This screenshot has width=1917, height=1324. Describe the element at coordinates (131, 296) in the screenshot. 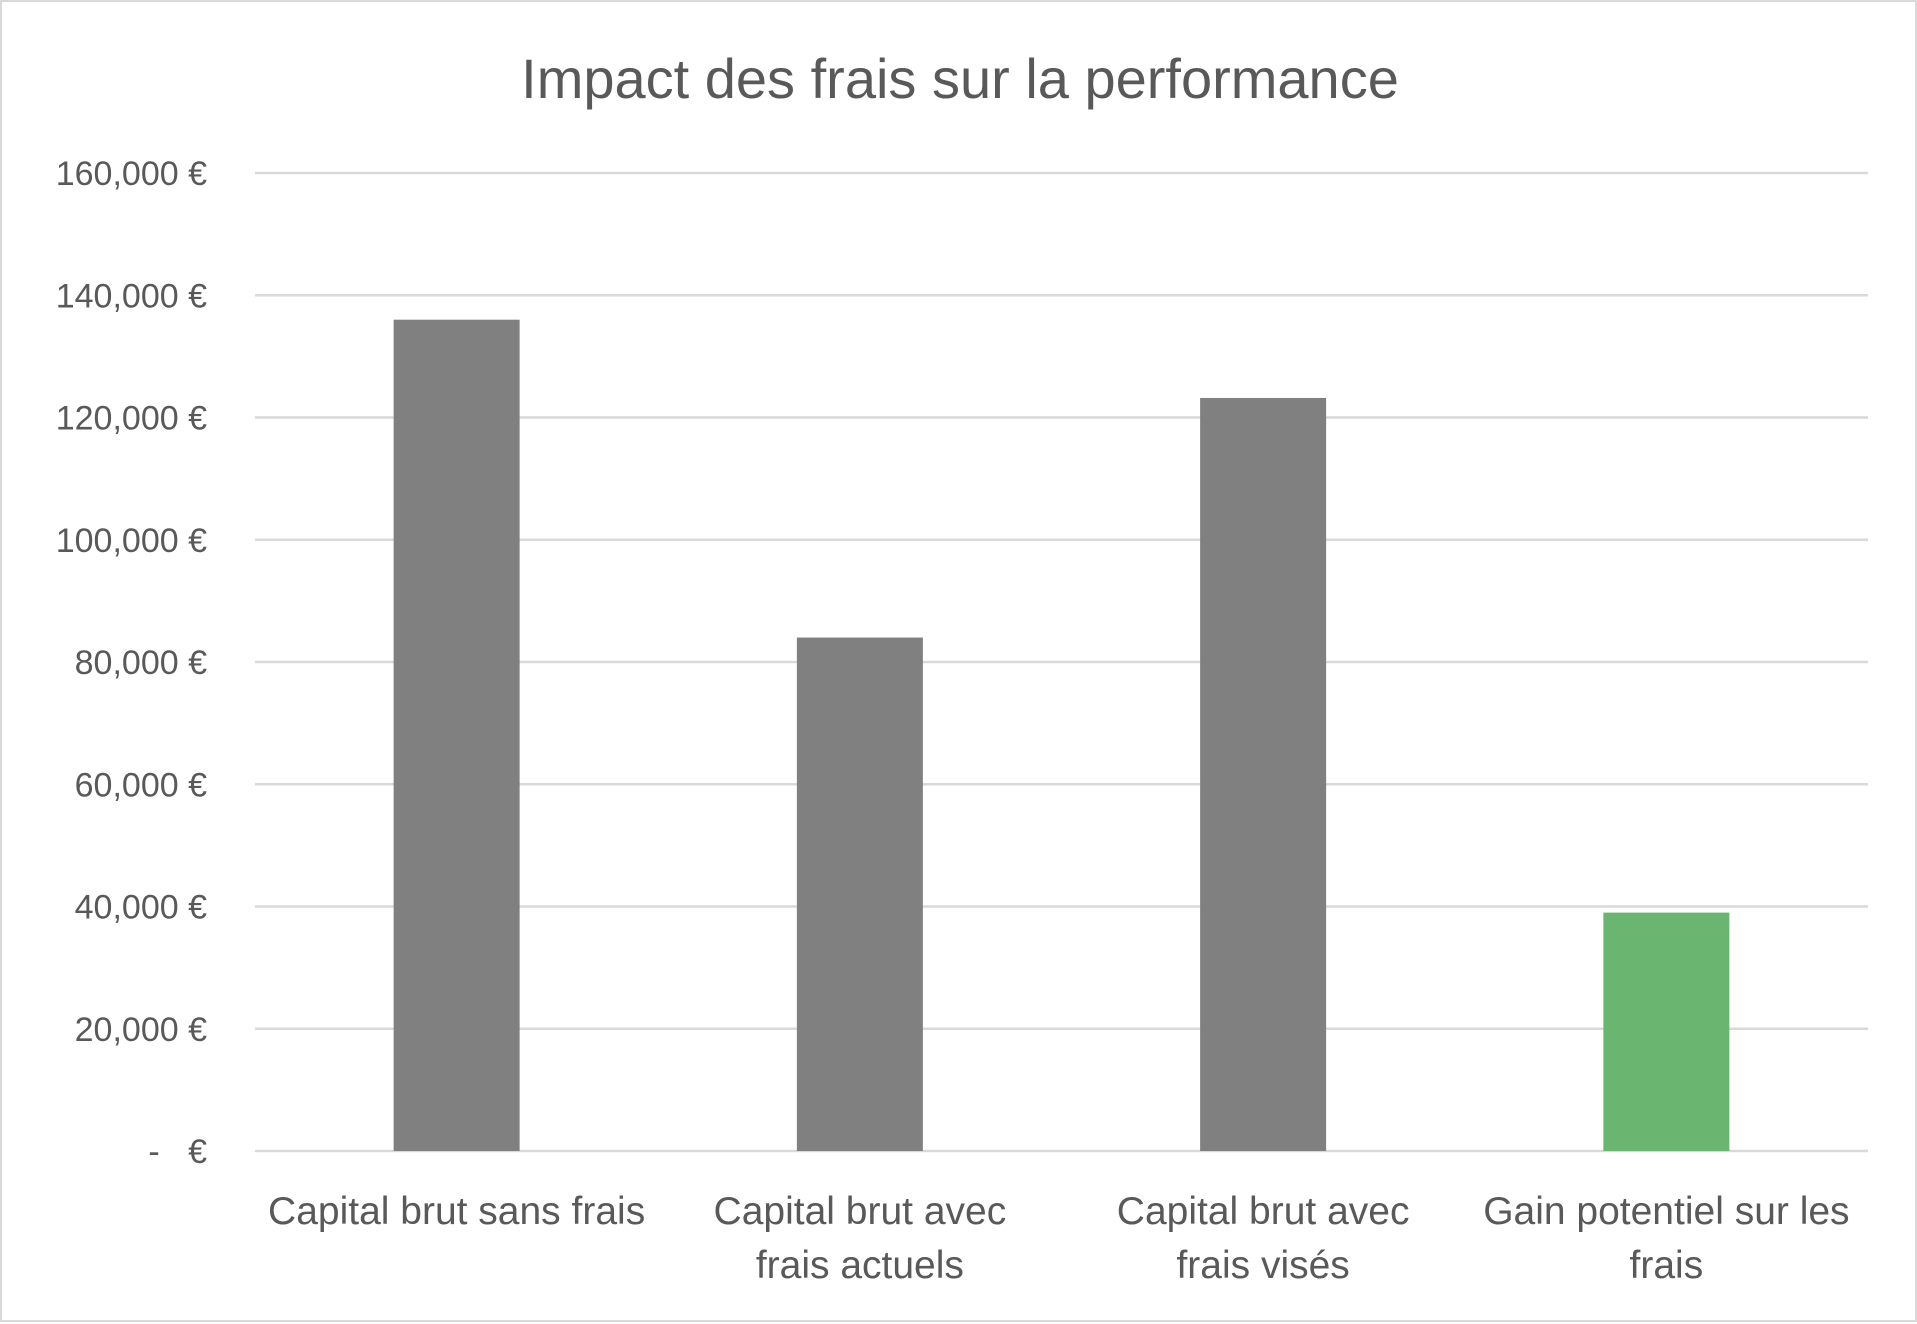

I see `y-tick-label: 140,000 €` at that location.